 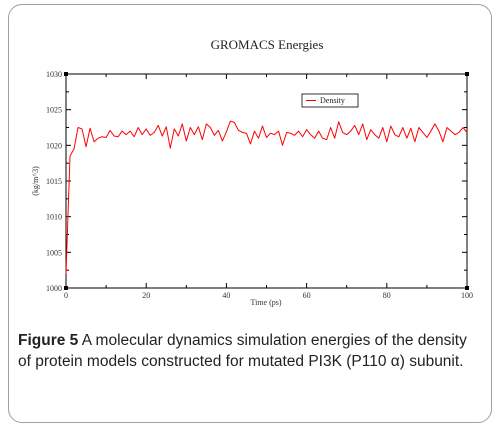 I want to click on legend-label-density: Density, so click(x=332, y=100).